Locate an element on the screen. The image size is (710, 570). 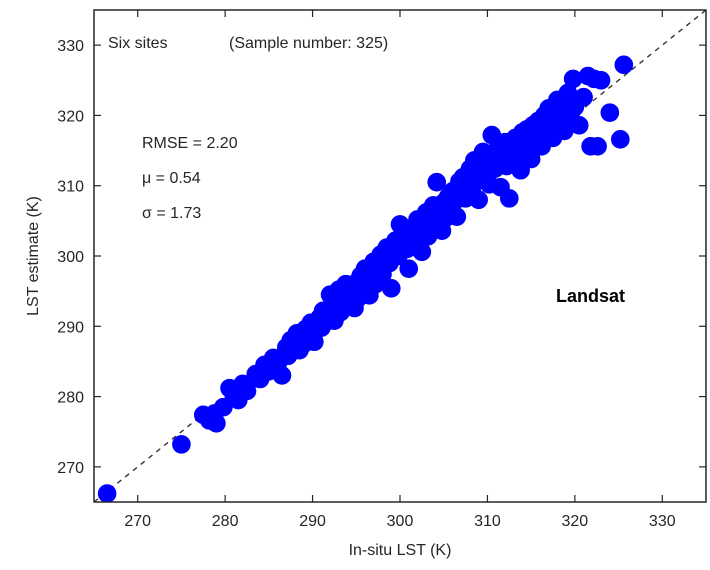
x-axis-label: In-situ LST (K) is located at coordinates (400, 550).